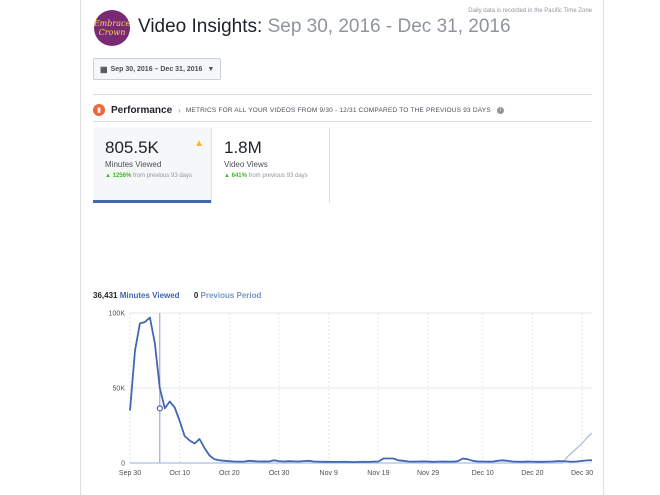 The image size is (660, 495). I want to click on legend-current-value: 36,431, so click(105, 295).